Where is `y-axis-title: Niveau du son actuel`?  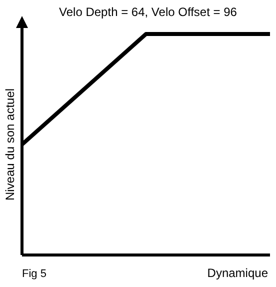
y-axis-title: Niveau du son actuel is located at coordinates (10, 144).